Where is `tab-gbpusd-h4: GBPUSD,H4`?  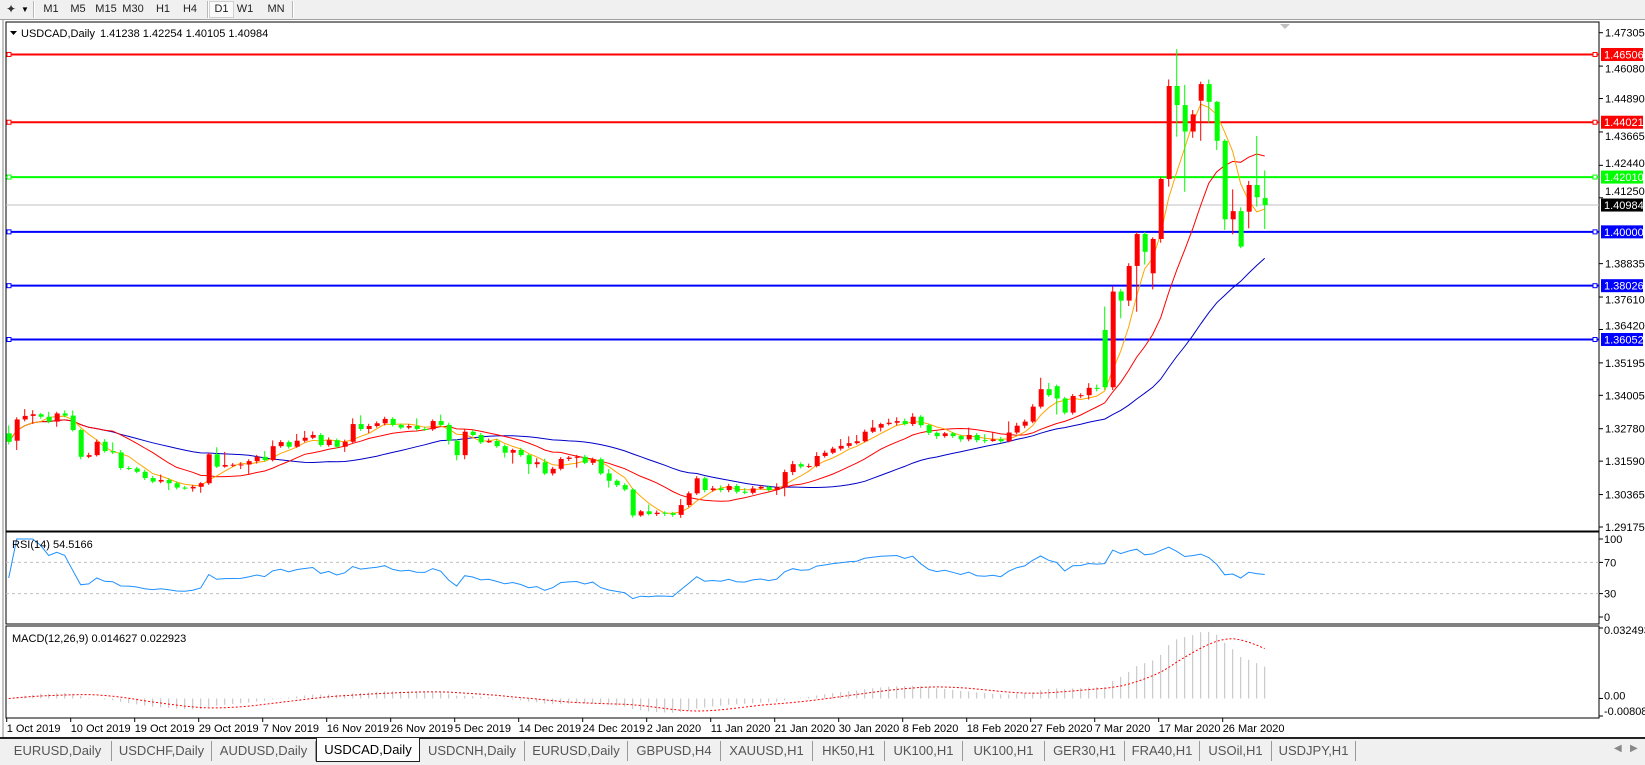
tab-gbpusd-h4: GBPUSD,H4 is located at coordinates (674, 751).